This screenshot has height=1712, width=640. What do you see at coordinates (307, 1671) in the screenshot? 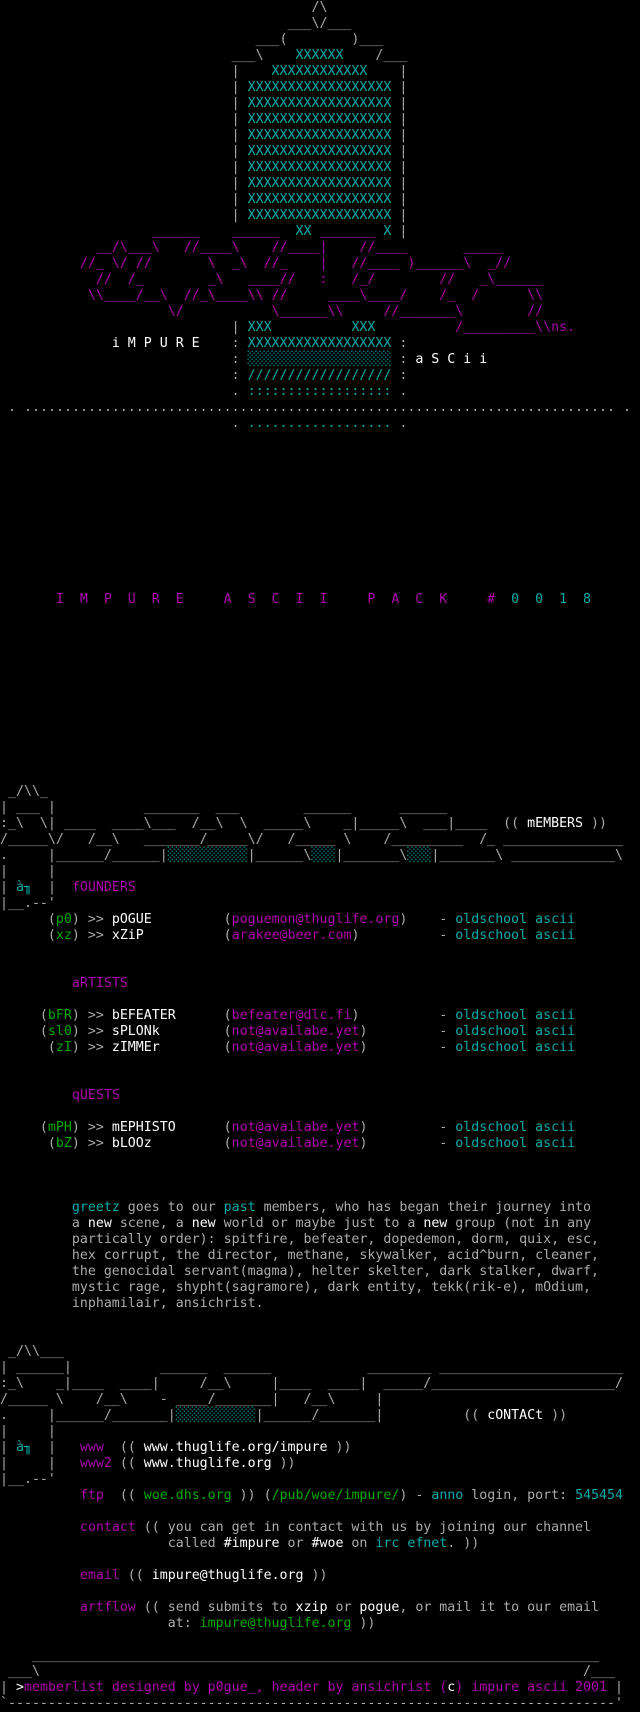
I see `text-segment: ___\ /___` at bounding box center [307, 1671].